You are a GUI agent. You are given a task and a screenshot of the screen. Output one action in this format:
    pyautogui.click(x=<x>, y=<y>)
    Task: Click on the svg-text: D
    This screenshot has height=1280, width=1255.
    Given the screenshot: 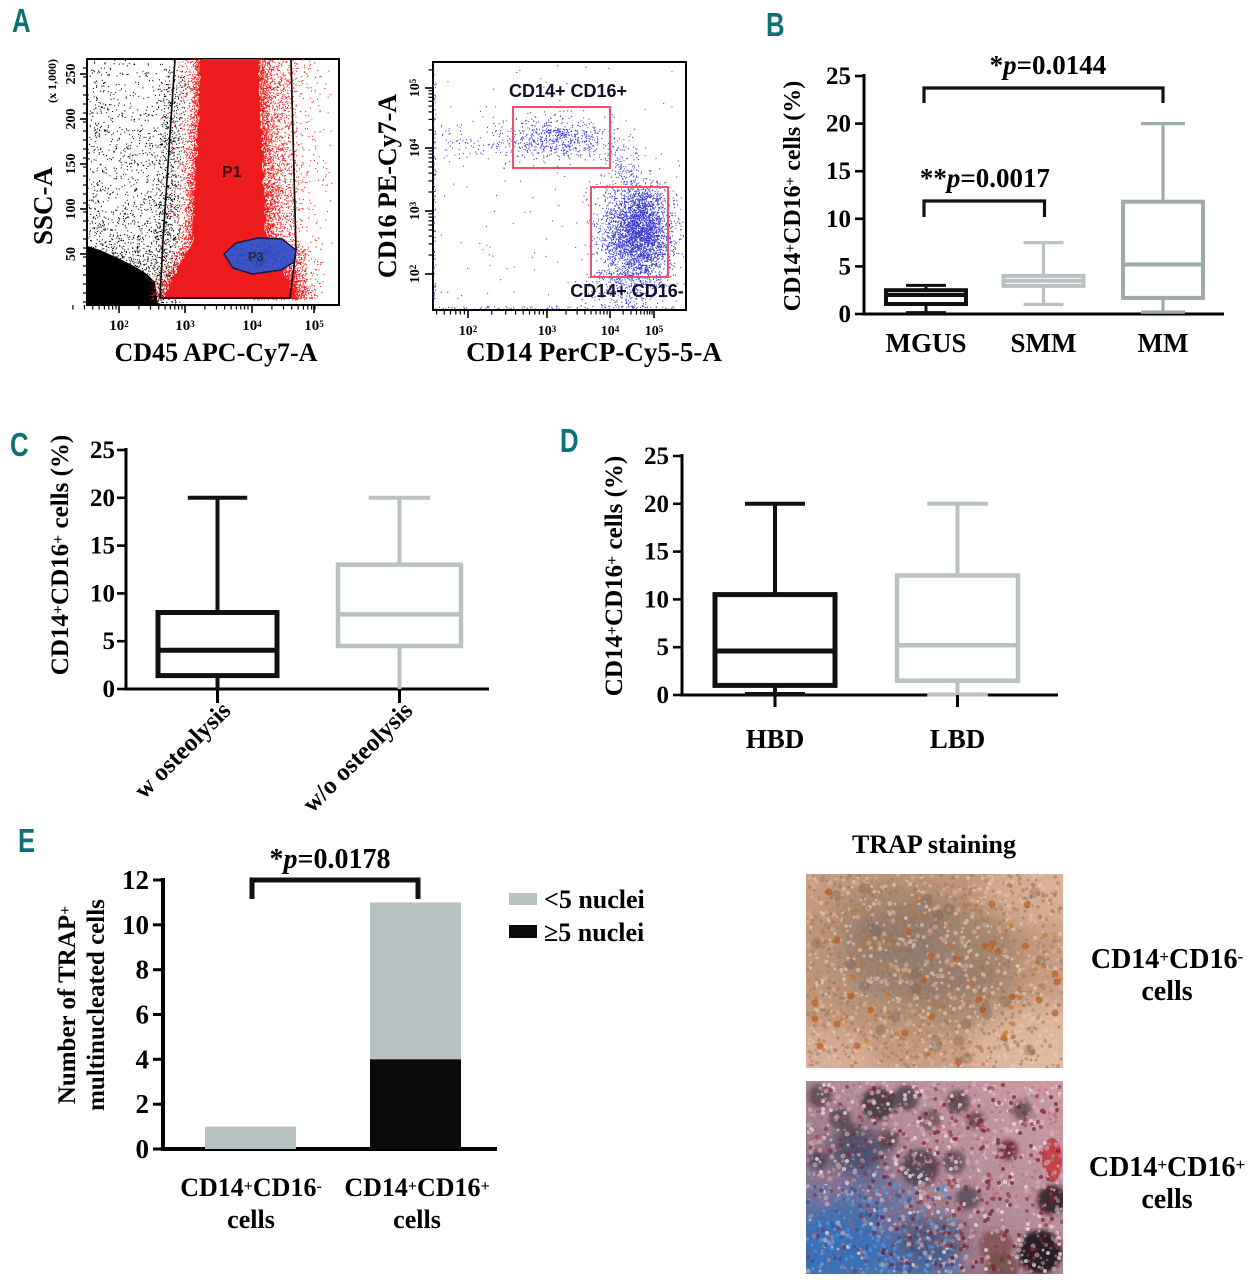 What is the action you would take?
    pyautogui.click(x=569, y=441)
    